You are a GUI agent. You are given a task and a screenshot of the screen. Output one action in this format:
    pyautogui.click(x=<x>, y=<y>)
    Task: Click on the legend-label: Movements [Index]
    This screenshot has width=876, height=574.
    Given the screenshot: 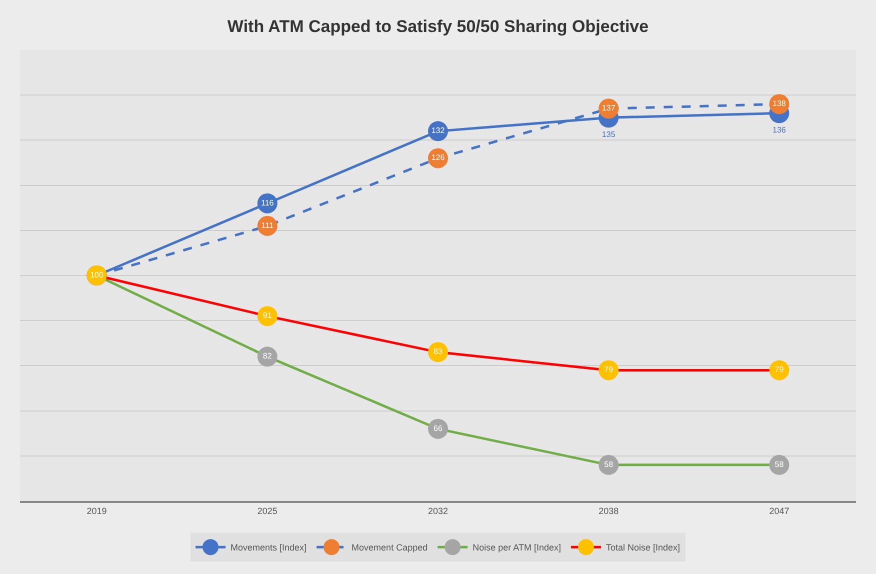 What is the action you would take?
    pyautogui.click(x=268, y=547)
    